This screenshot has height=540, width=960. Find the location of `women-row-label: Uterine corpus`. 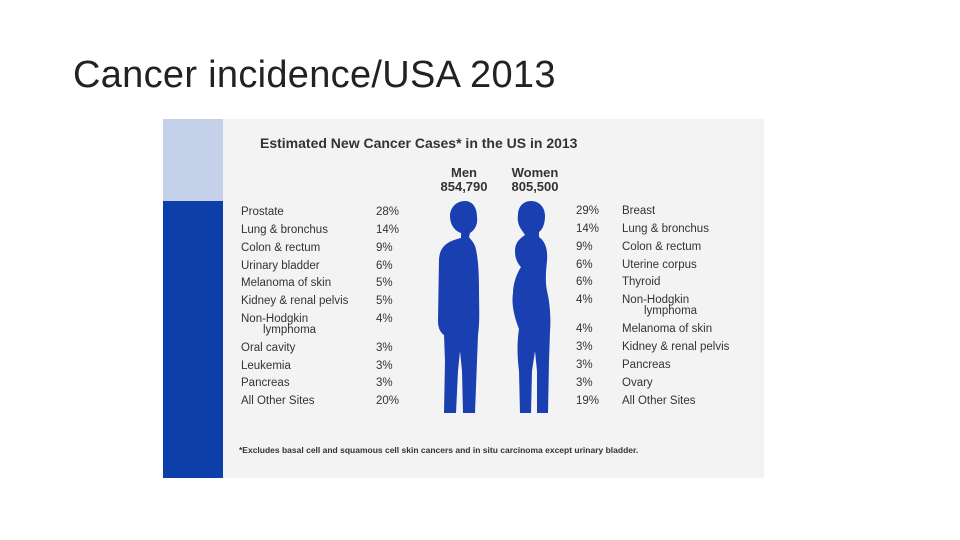

women-row-label: Uterine corpus is located at coordinates (659, 265).